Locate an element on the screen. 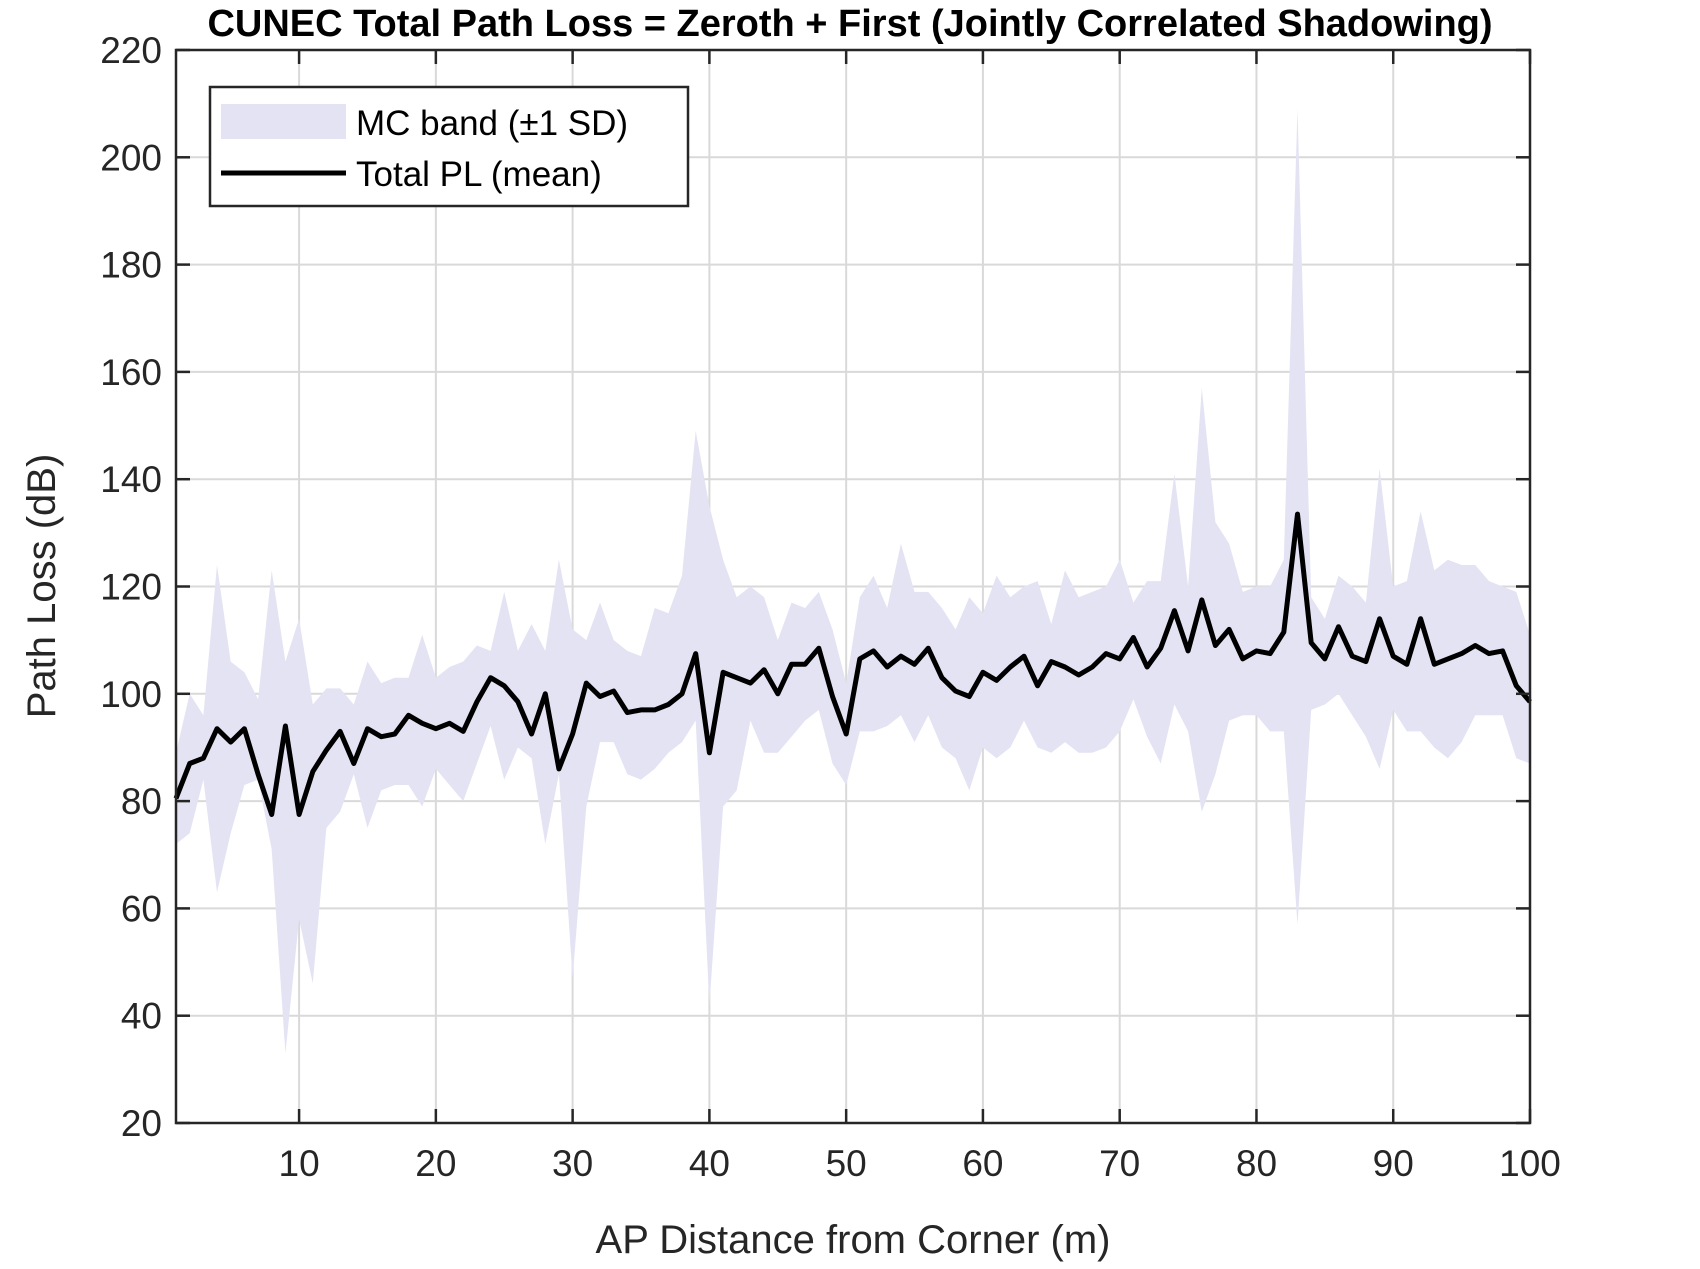  x-tick-label: 100 is located at coordinates (1530, 1163).